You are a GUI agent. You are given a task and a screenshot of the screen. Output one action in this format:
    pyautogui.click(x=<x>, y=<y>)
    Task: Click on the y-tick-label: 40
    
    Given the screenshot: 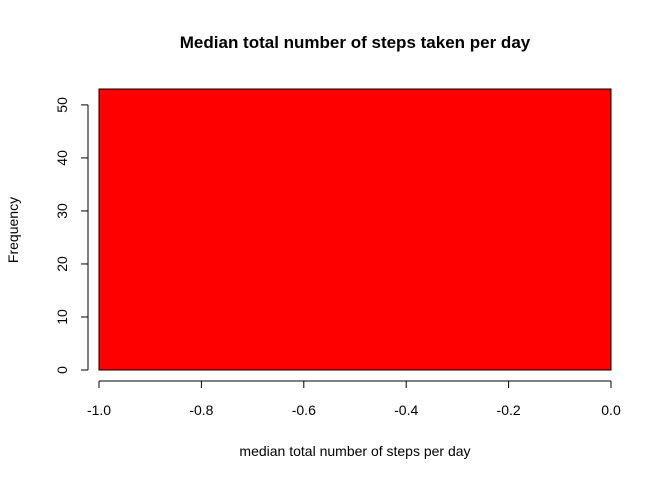 What is the action you would take?
    pyautogui.click(x=62, y=158)
    